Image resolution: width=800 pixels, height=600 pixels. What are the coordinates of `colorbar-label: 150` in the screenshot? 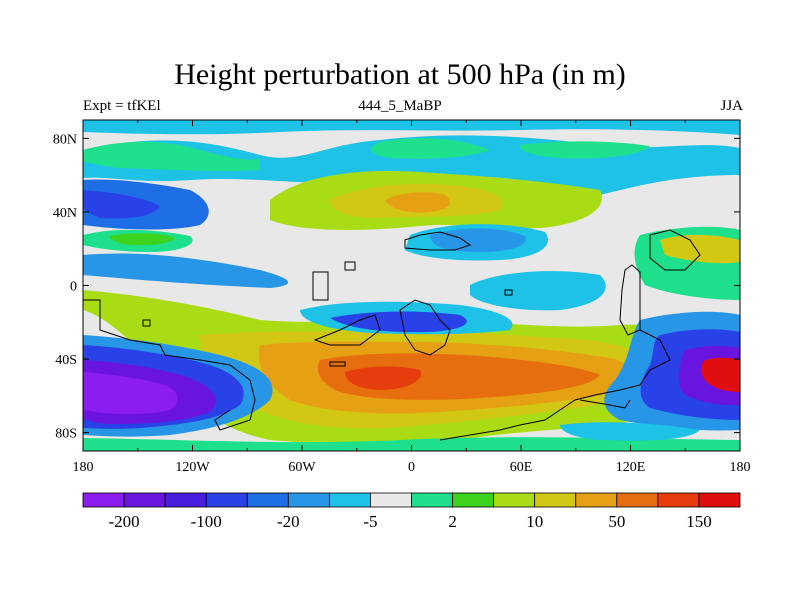 It's located at (699, 521).